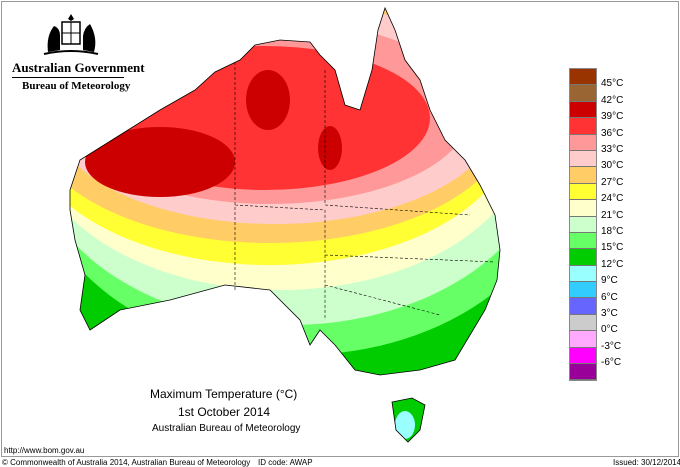 This screenshot has width=680, height=467. What do you see at coordinates (612, 84) in the screenshot?
I see `legend-label: 45°C` at bounding box center [612, 84].